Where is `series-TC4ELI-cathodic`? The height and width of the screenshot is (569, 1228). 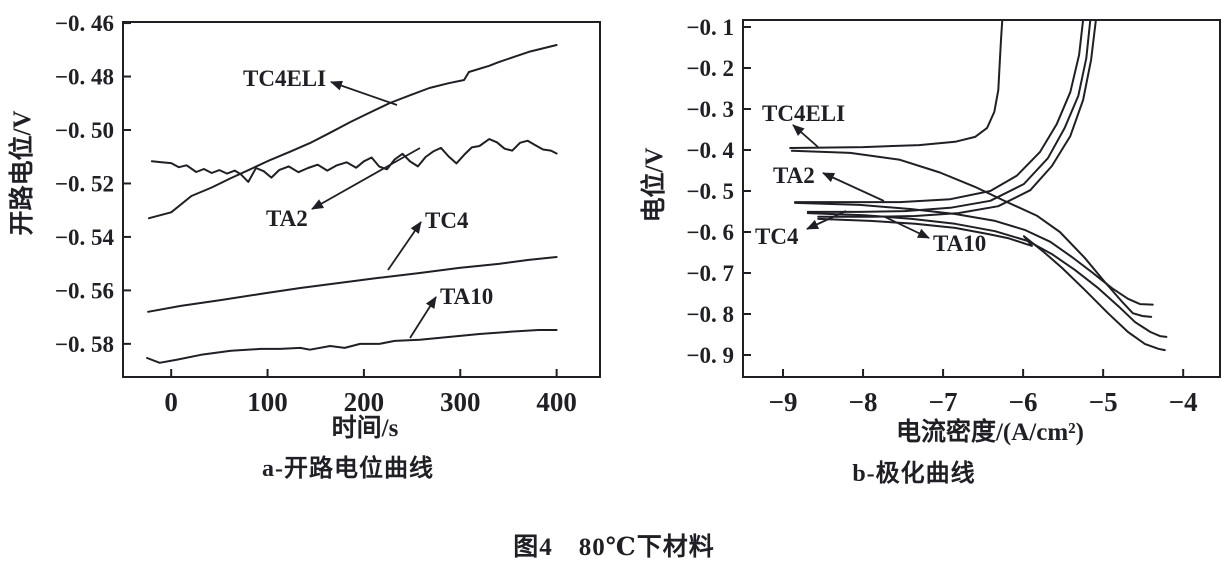 series-TC4ELI-cathodic is located at coordinates (971, 233).